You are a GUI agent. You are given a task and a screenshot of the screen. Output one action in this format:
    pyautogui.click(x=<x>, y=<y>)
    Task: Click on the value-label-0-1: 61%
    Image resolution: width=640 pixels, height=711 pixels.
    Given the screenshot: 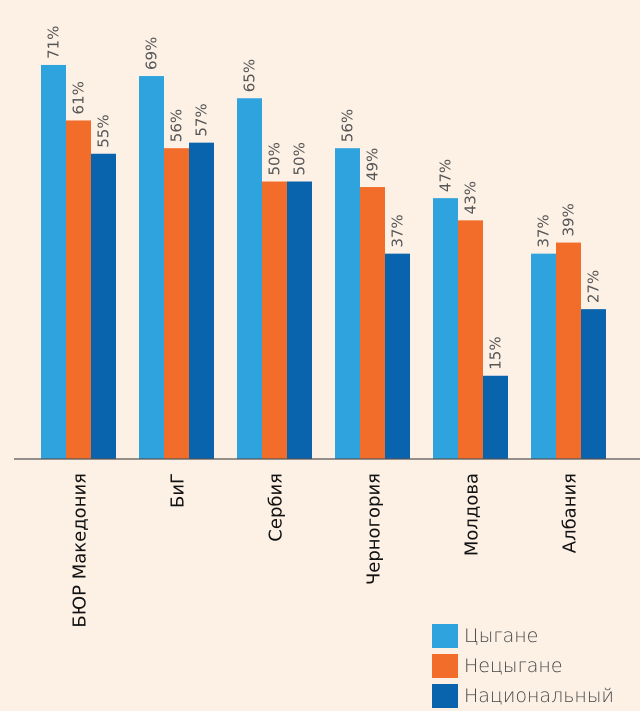 What is the action you would take?
    pyautogui.click(x=79, y=97)
    